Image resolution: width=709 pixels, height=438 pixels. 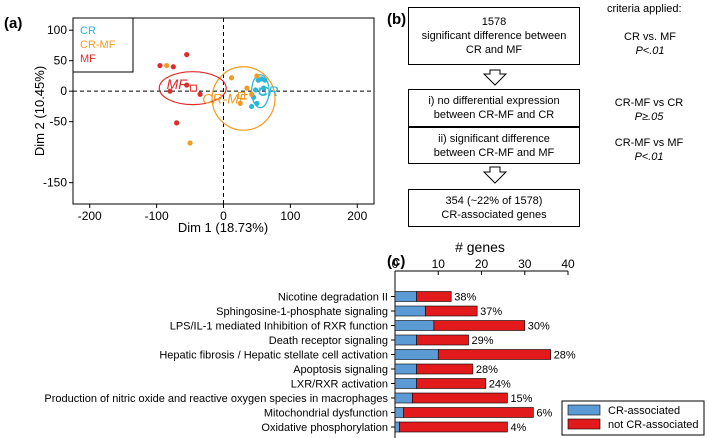 I want to click on pca-ellipse-cr, so click(x=260, y=91).